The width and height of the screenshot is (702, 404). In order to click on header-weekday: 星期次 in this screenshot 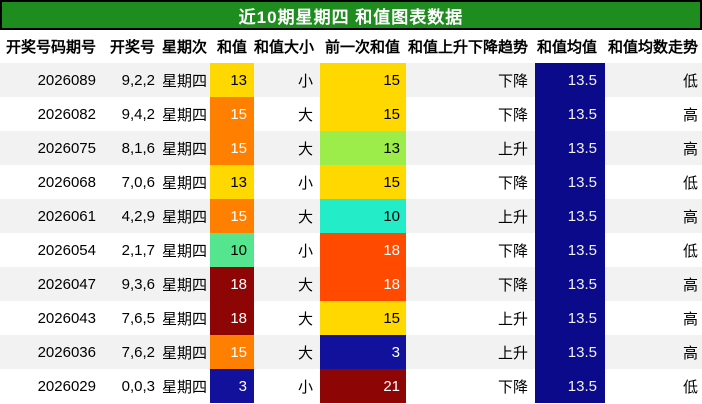, I will do `click(185, 46)`.